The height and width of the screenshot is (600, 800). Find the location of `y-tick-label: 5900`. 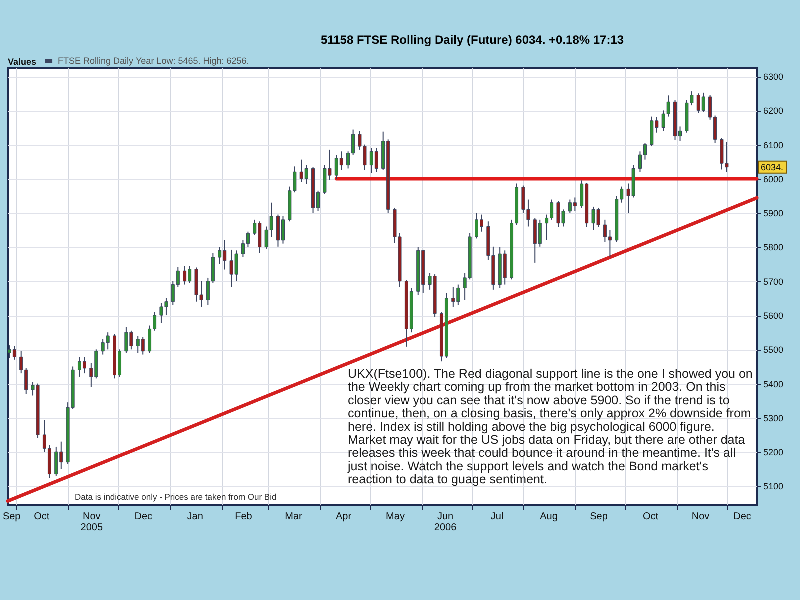

y-tick-label: 5900 is located at coordinates (774, 213).